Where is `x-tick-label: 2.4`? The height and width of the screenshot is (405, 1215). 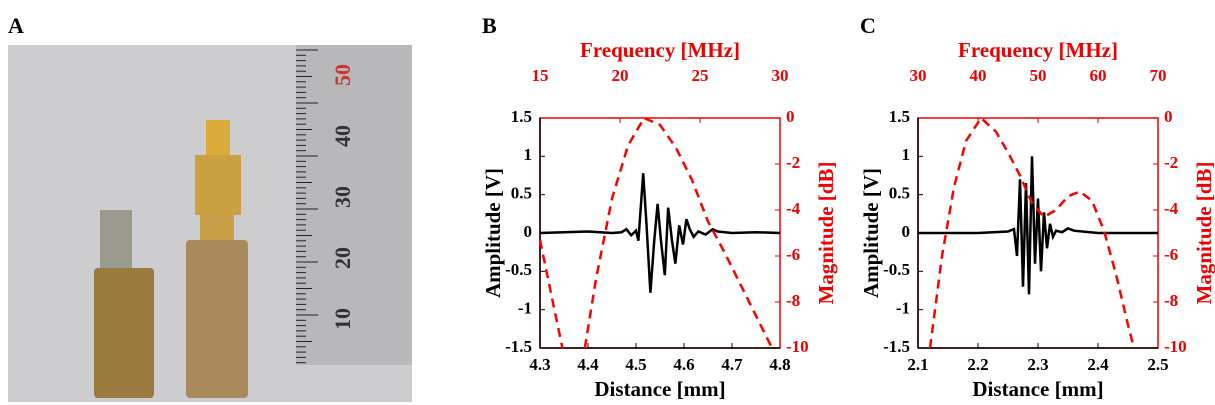 x-tick-label: 2.4 is located at coordinates (1098, 364).